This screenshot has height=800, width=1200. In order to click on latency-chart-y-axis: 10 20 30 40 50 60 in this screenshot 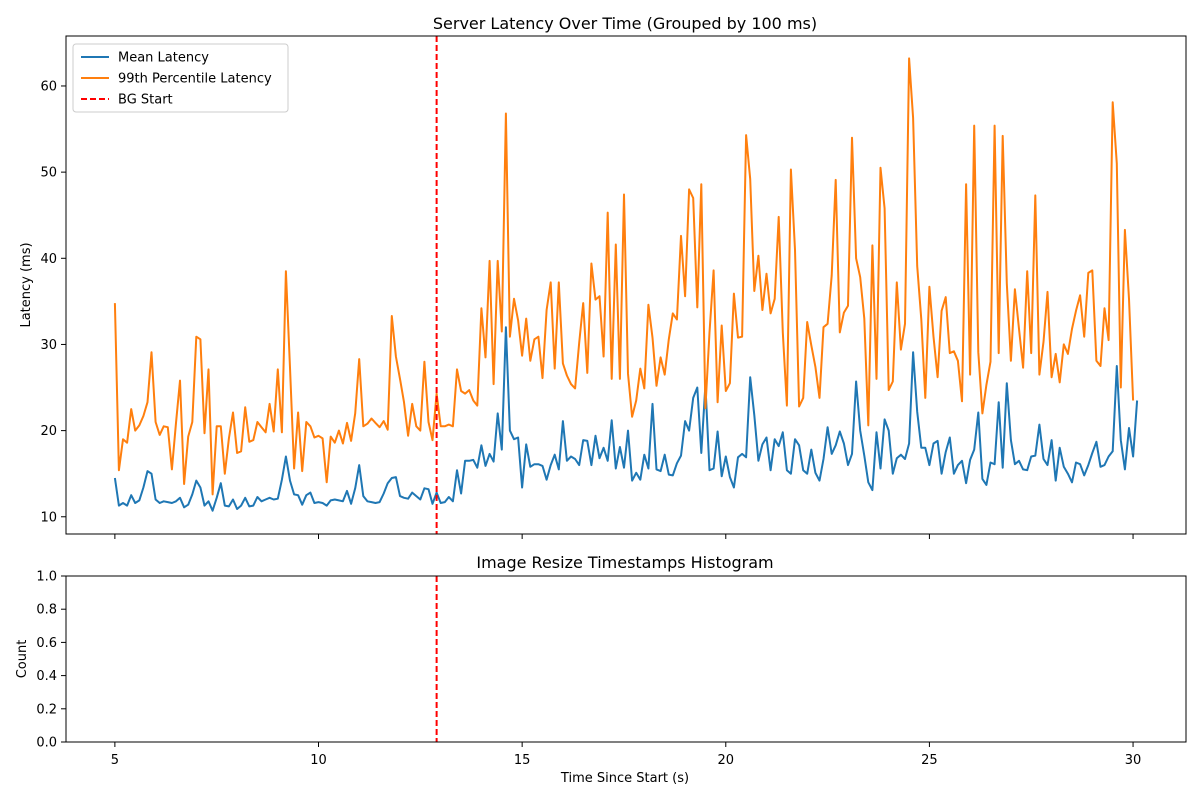, I will do `click(53, 302)`.